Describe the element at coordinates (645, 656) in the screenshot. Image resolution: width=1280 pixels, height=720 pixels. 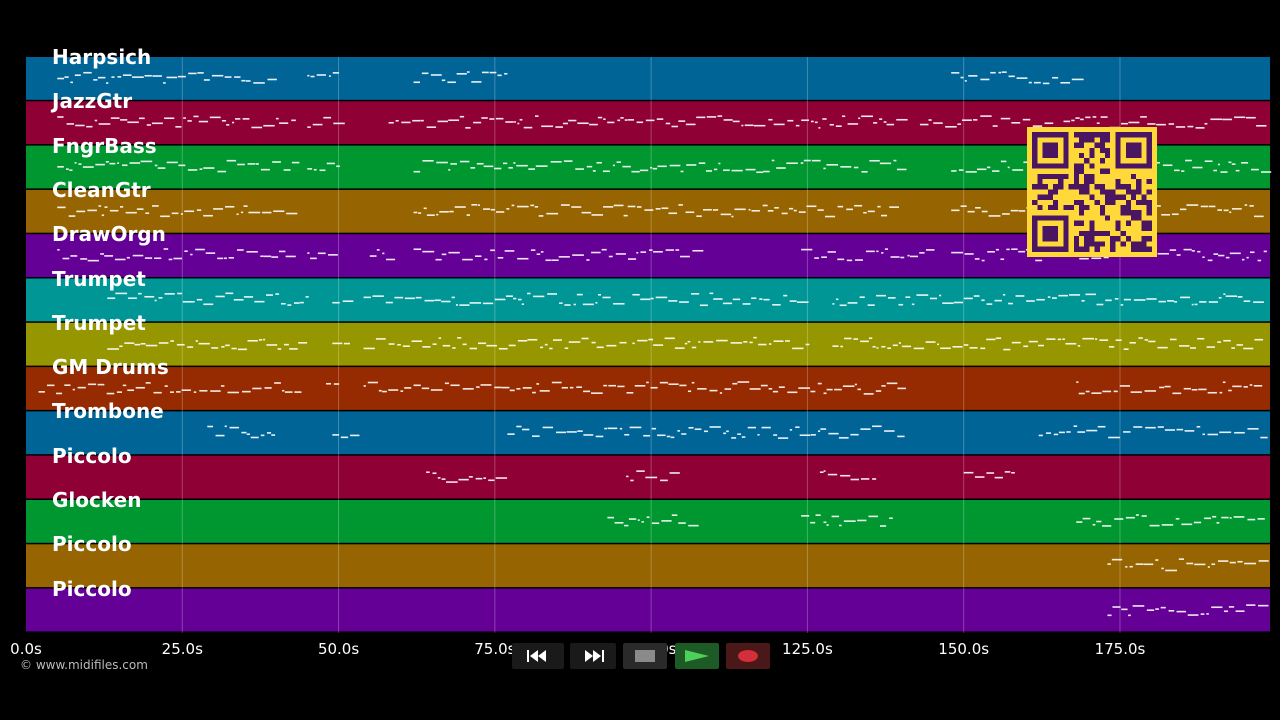
I see `stop-button` at that location.